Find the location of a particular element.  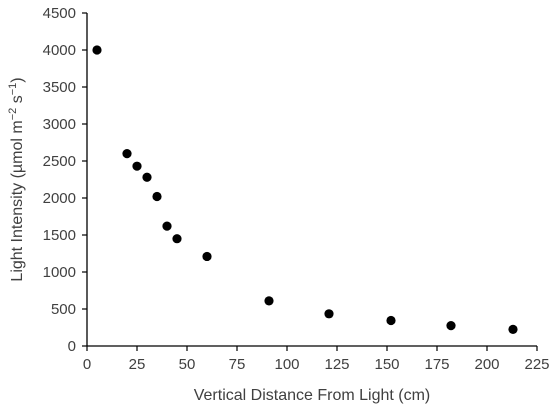

y-tick-label: 4500 is located at coordinates (59, 13).